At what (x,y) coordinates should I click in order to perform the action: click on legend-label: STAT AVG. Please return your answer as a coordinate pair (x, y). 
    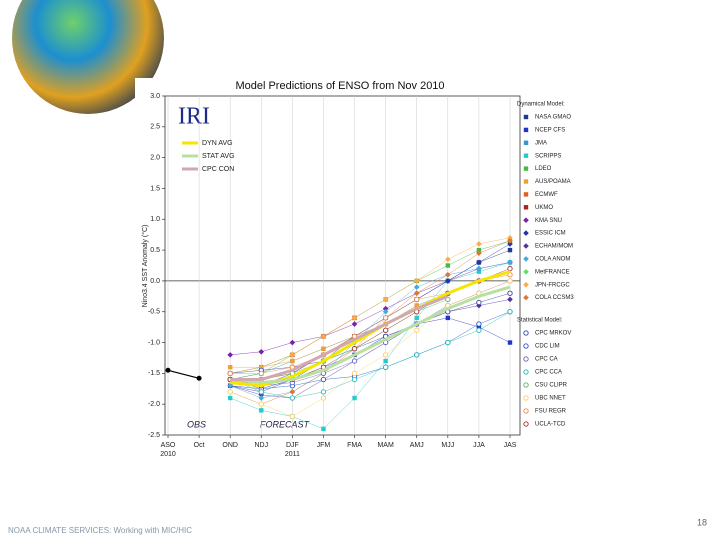
    Looking at the image, I should click on (218, 156).